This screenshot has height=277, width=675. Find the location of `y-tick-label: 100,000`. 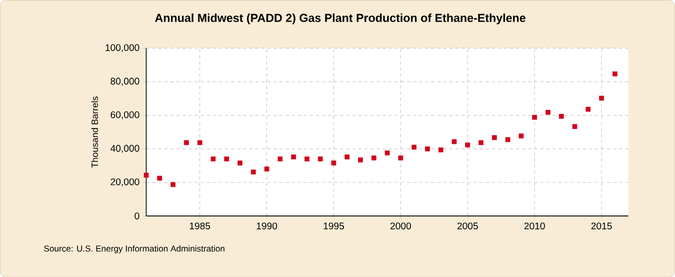

y-tick-label: 100,000 is located at coordinates (123, 48).